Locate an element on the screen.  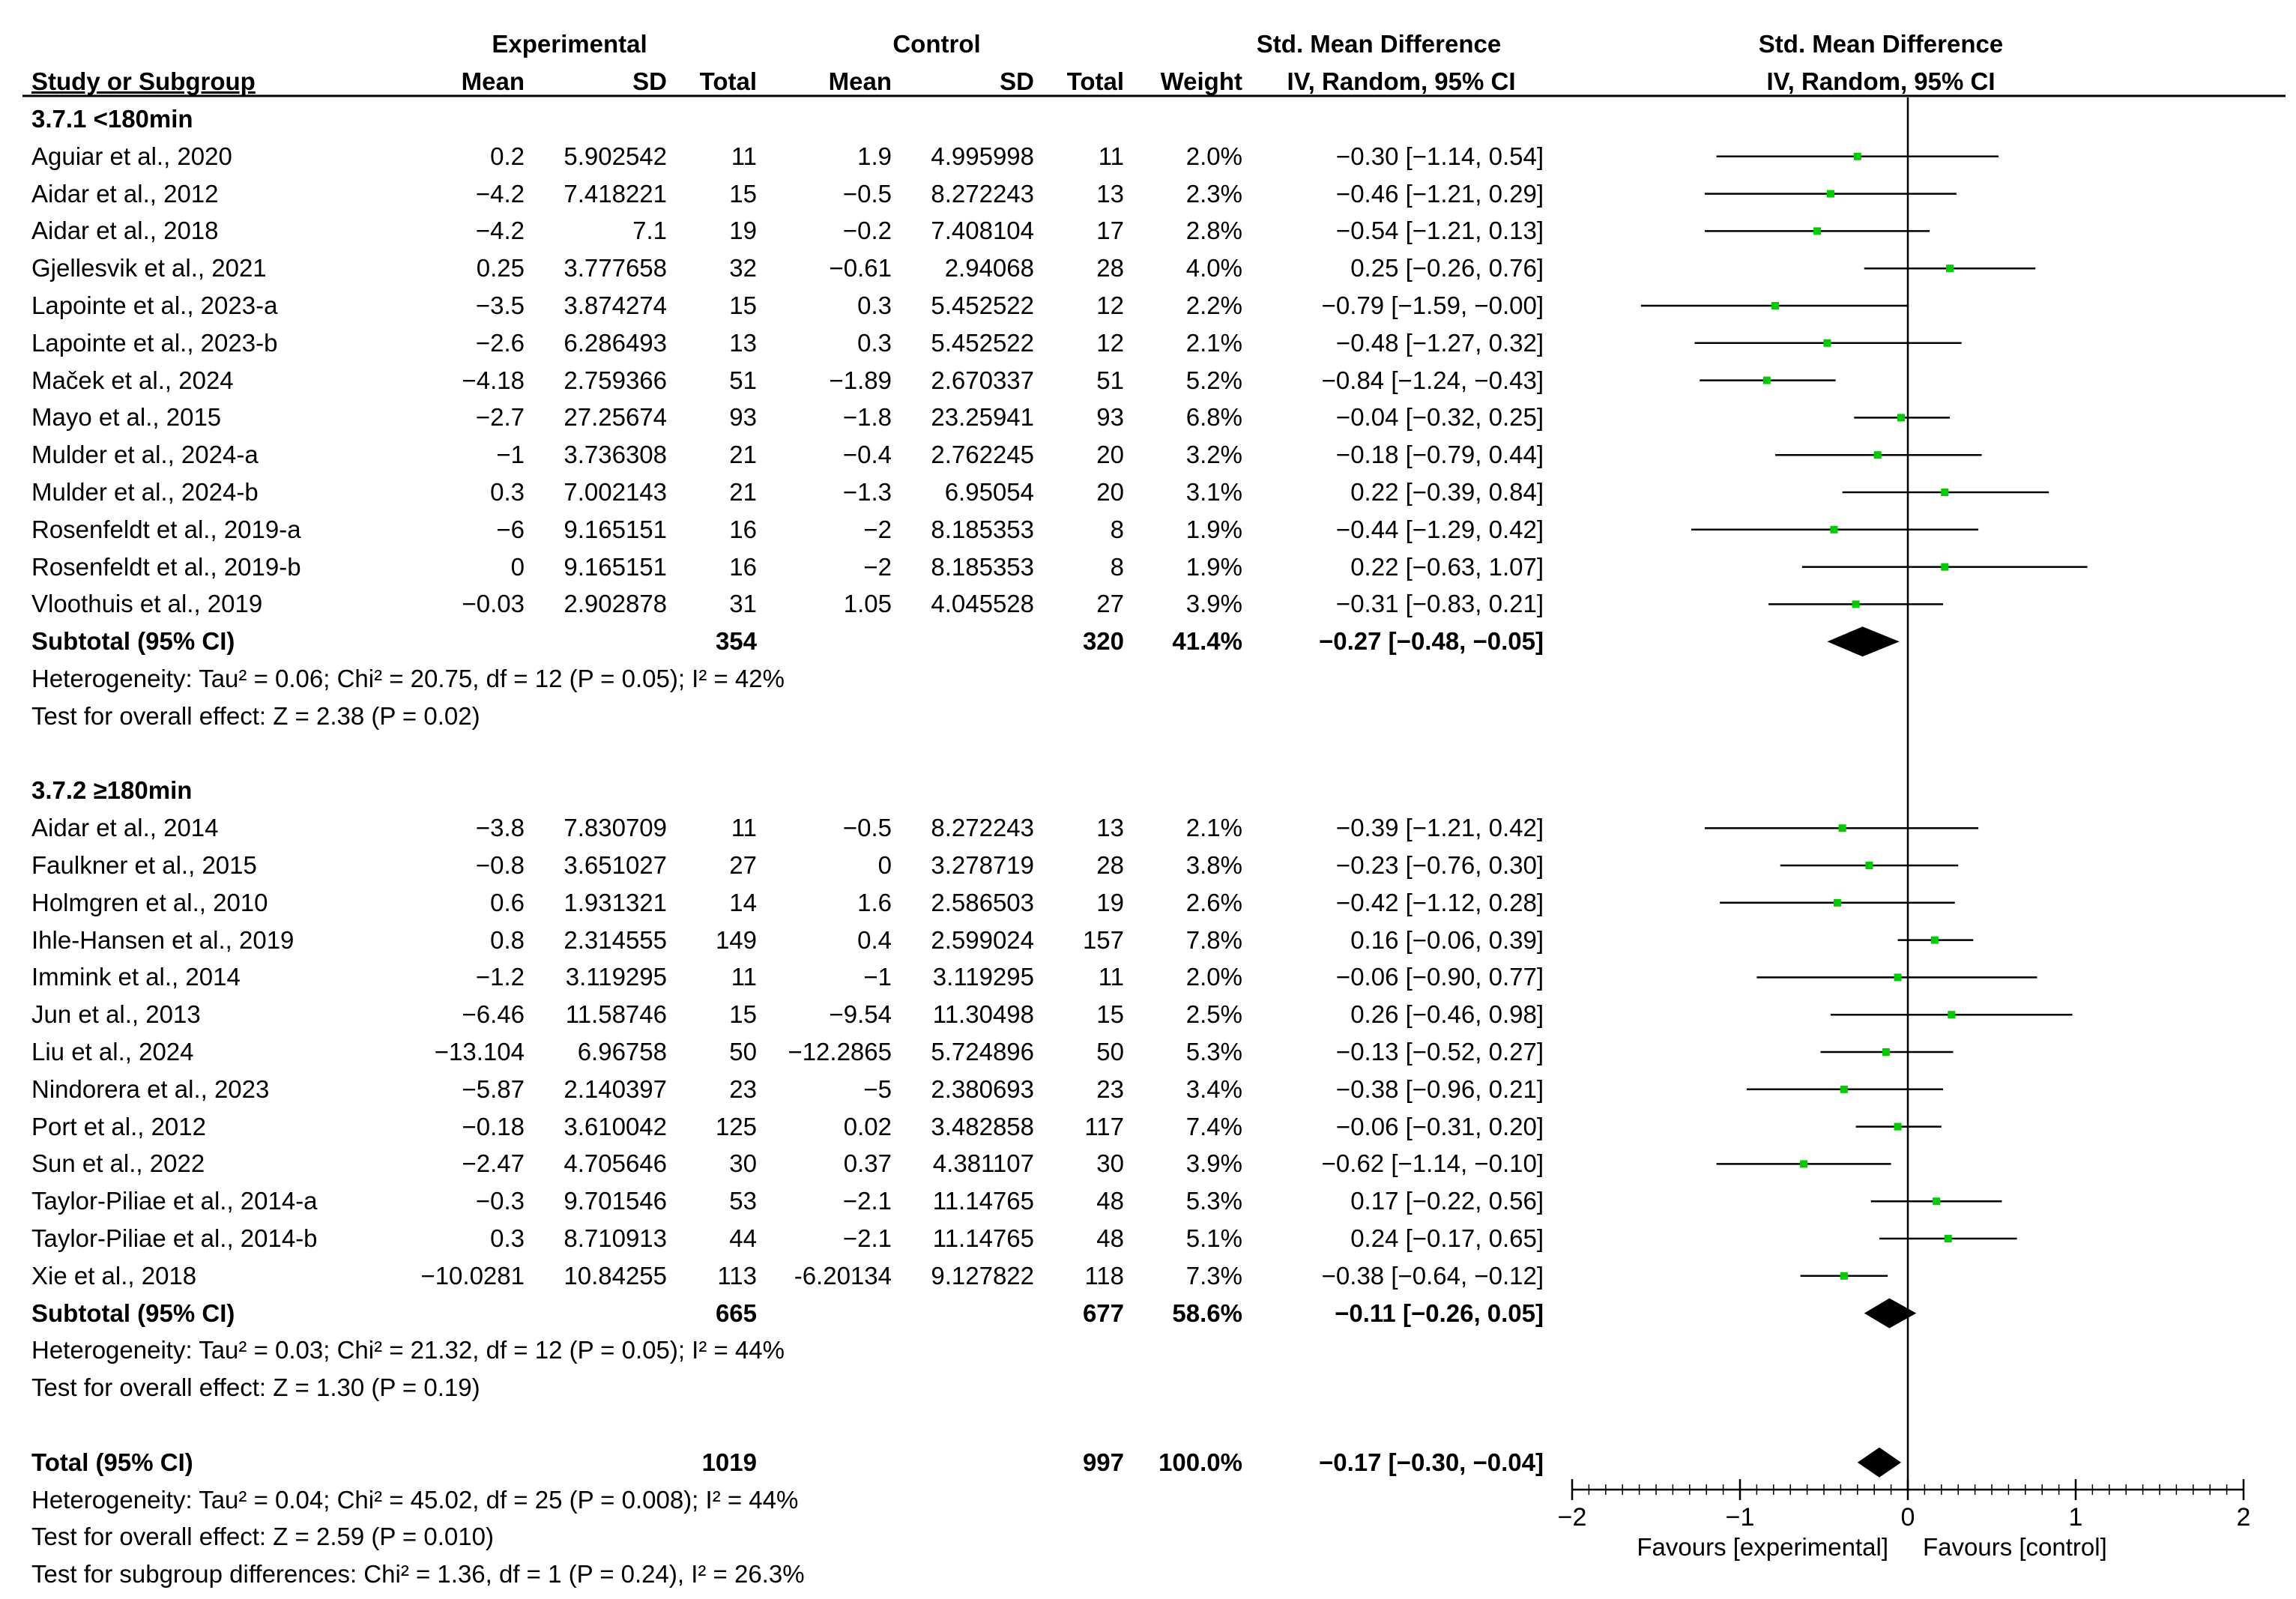
cell-esd: 2.140397 is located at coordinates (615, 1088).